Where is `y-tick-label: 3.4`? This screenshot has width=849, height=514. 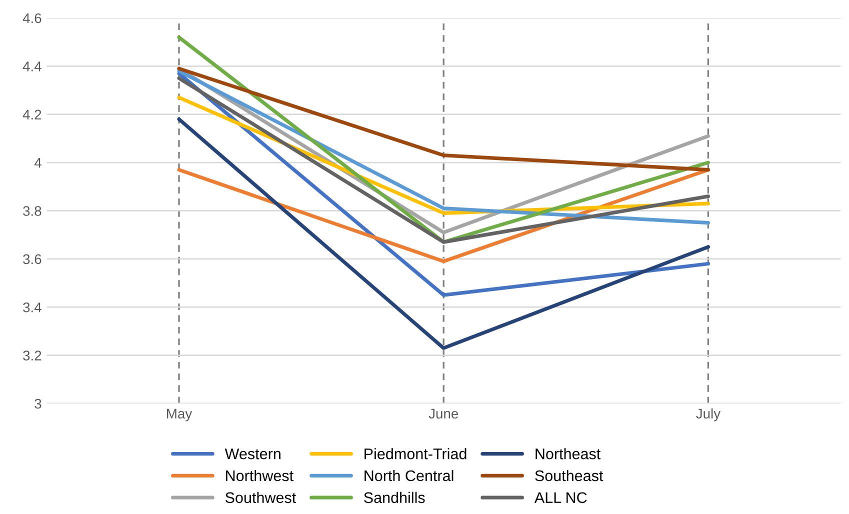
y-tick-label: 3.4 is located at coordinates (32, 307).